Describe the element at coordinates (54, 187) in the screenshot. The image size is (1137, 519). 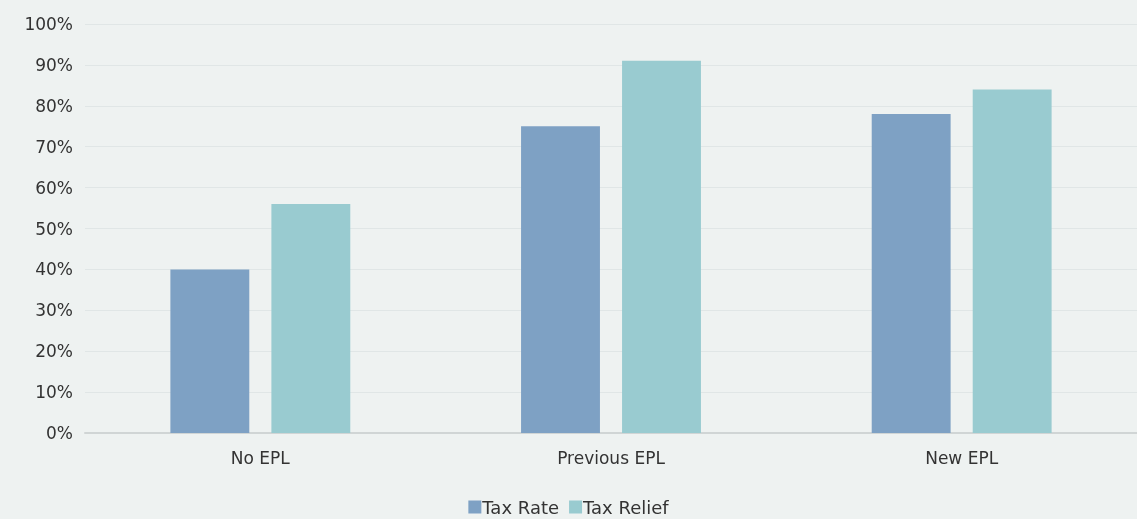
I see `y-tick-label: 60%` at that location.